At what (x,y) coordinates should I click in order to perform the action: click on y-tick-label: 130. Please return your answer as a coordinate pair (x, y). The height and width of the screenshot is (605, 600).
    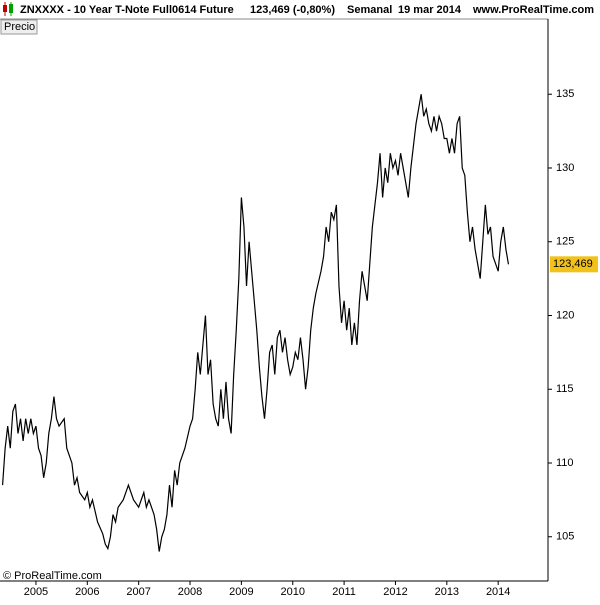
    Looking at the image, I should click on (565, 168).